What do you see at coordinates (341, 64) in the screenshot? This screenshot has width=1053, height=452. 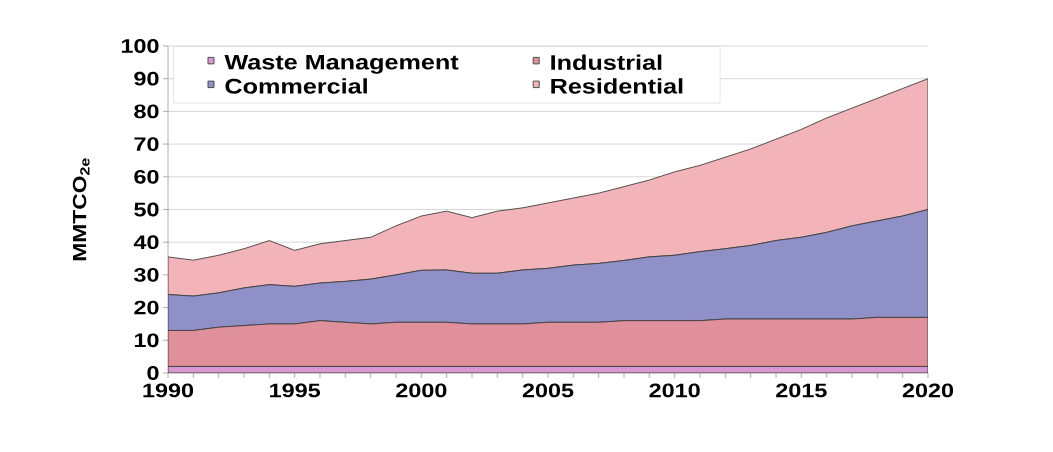 I see `legend-label: Waste Management` at bounding box center [341, 64].